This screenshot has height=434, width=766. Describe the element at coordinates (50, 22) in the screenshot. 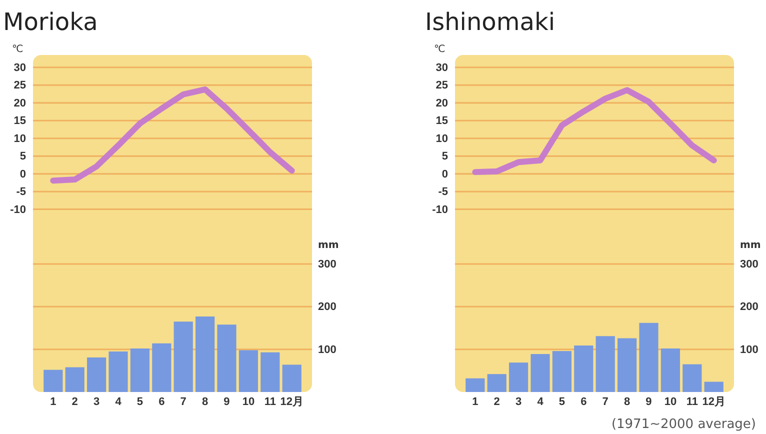

I see `chart-title: Morioka` at that location.